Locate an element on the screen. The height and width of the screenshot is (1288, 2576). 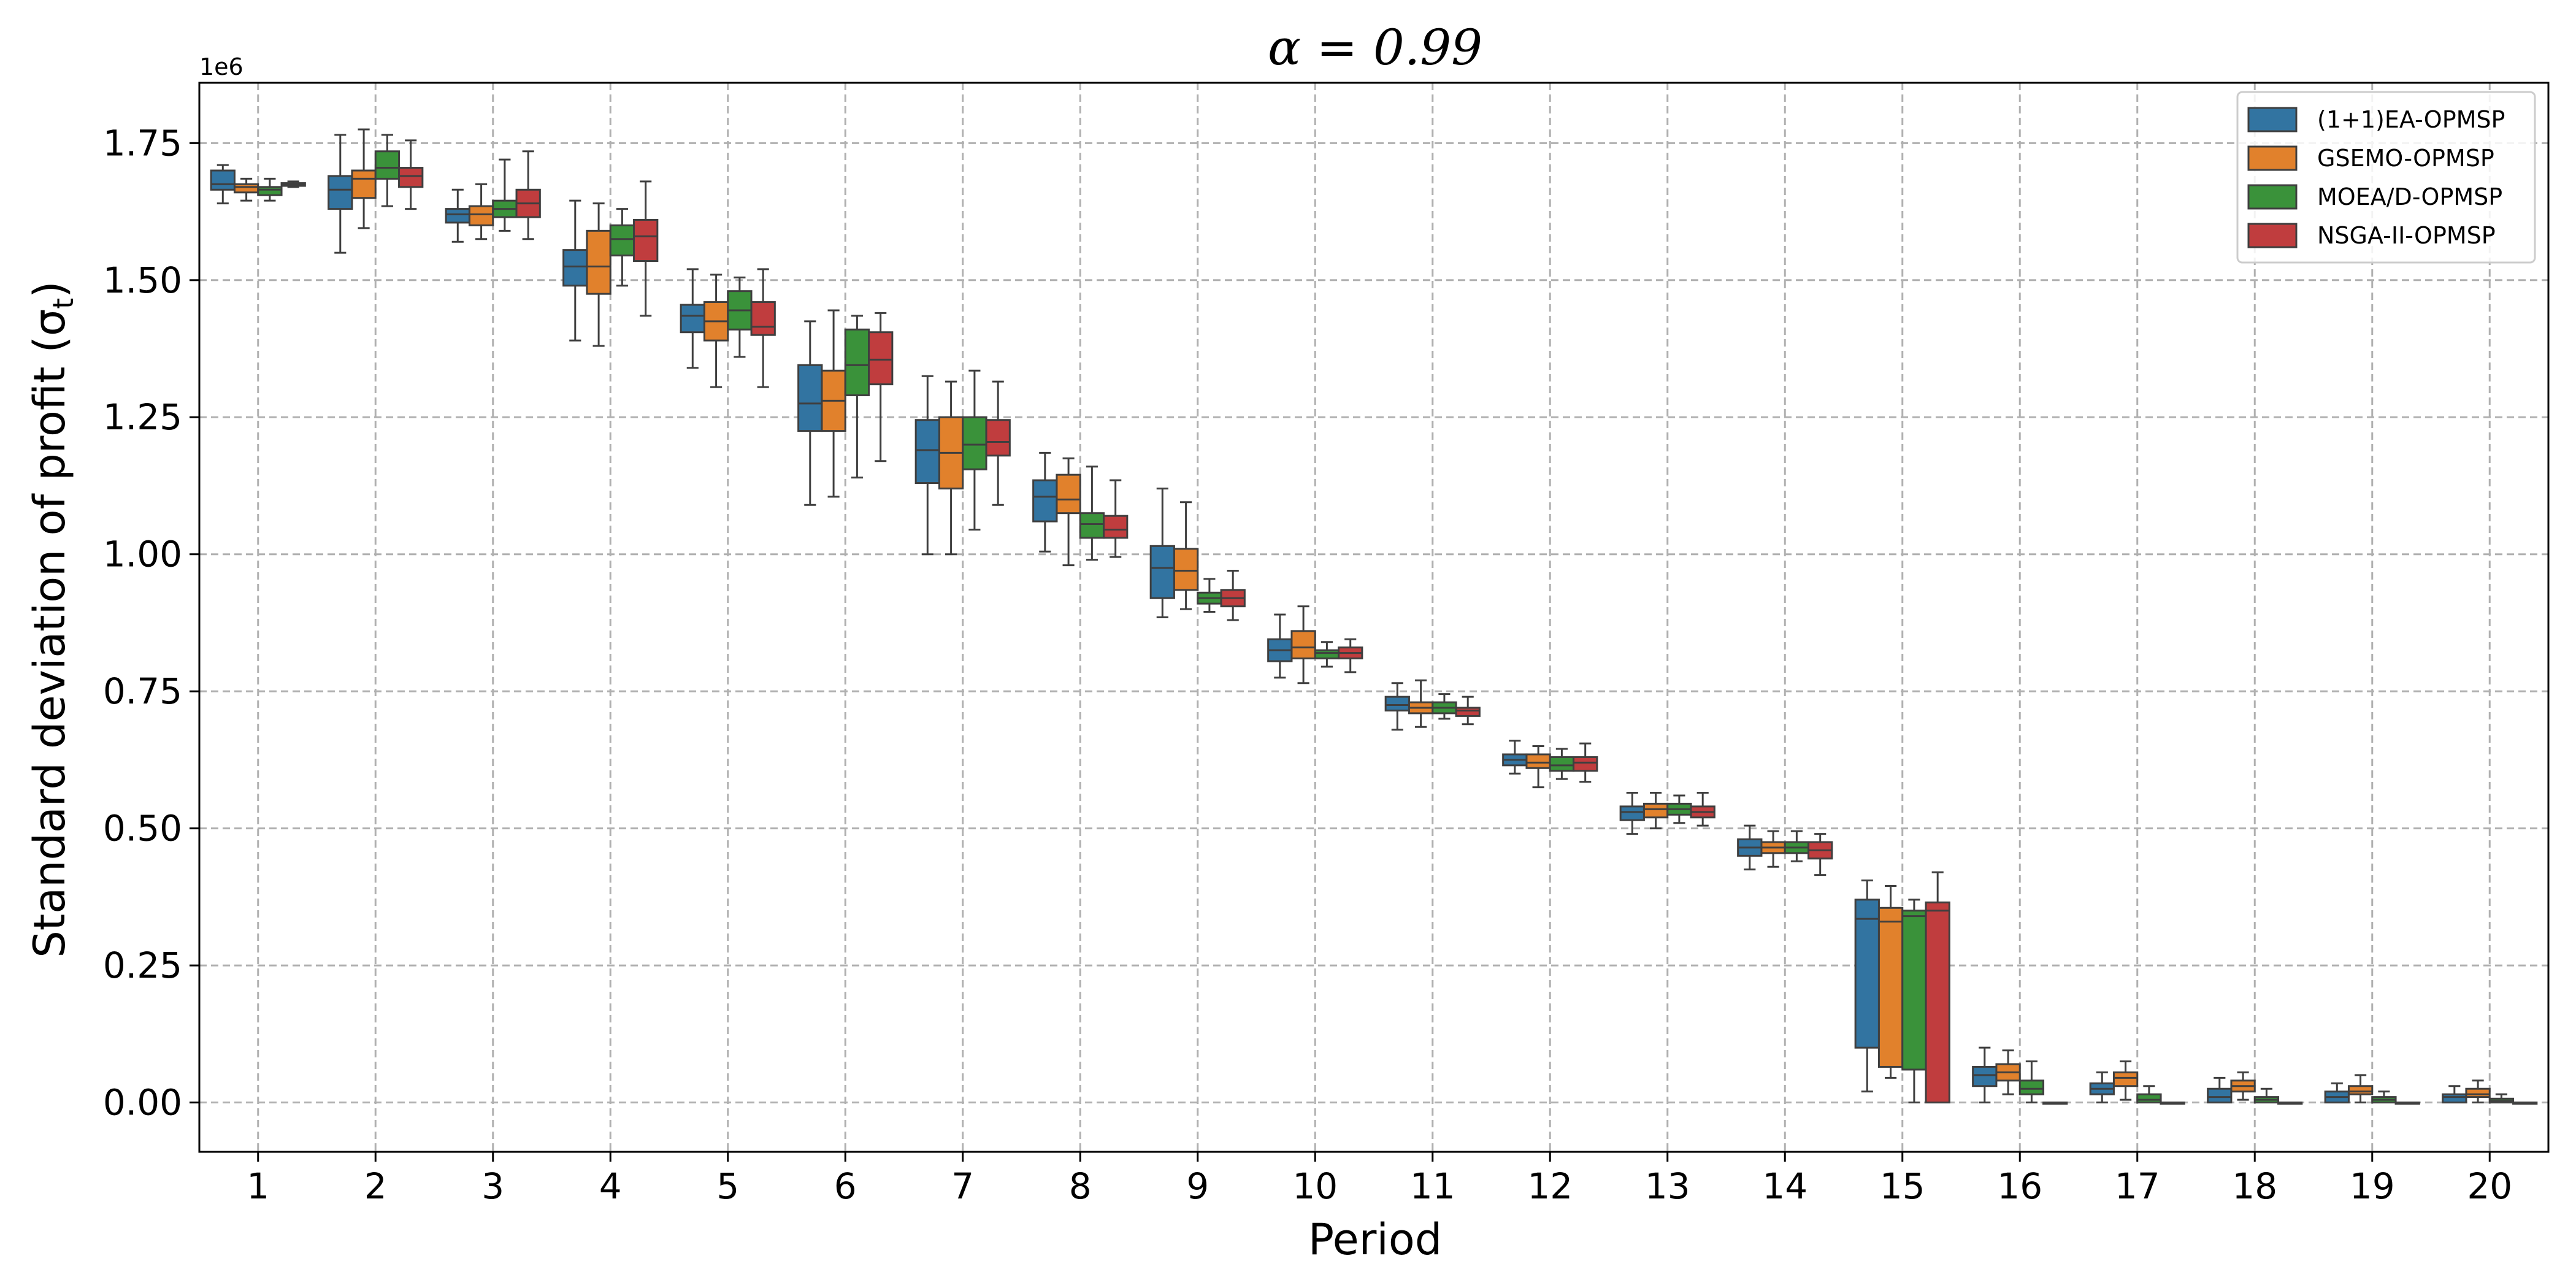
y-tick-label: 0.00 is located at coordinates (142, 1103).